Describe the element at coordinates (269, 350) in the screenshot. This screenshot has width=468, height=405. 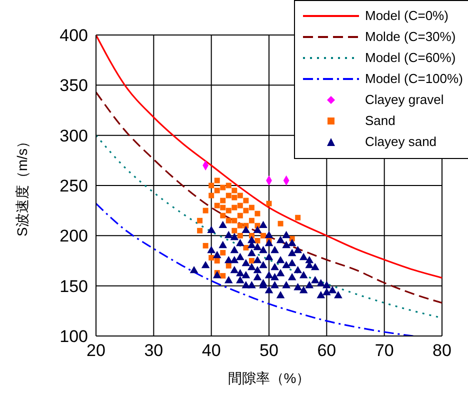
I see `x-tick-label: 50` at that location.